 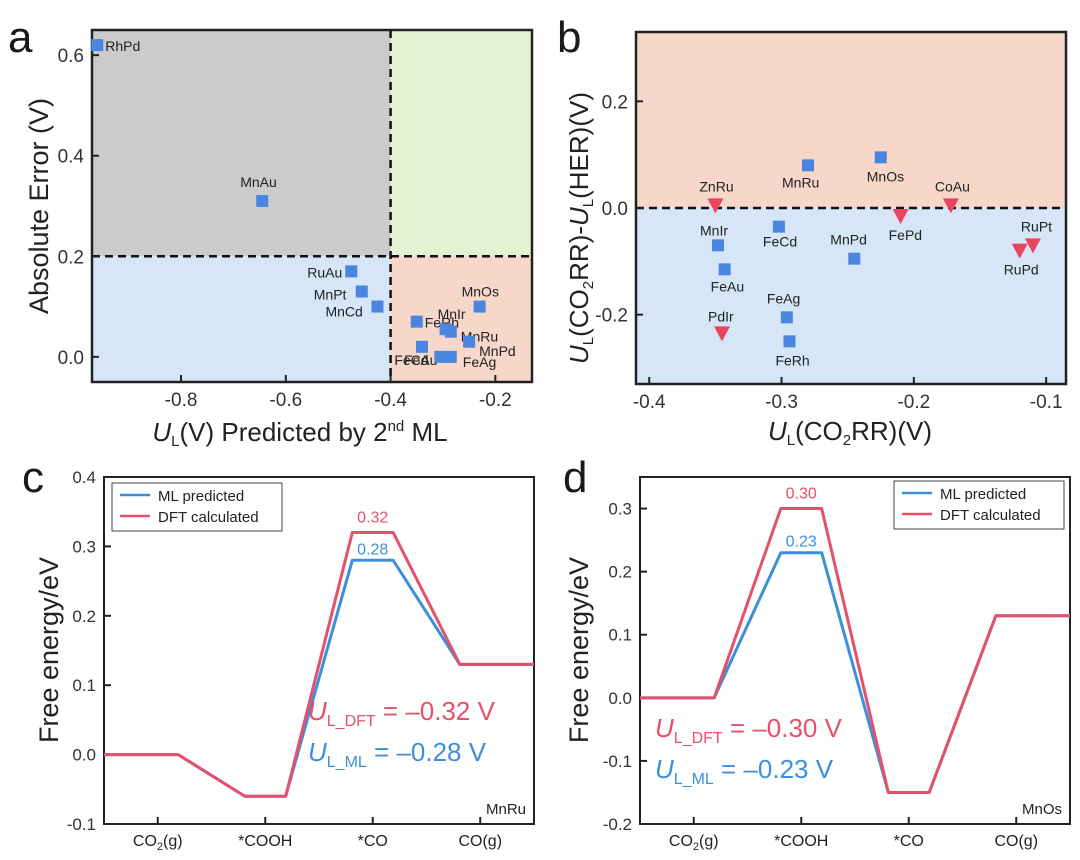 What do you see at coordinates (800, 182) in the screenshot?
I see `panel-b-square-label: MnRu` at bounding box center [800, 182].